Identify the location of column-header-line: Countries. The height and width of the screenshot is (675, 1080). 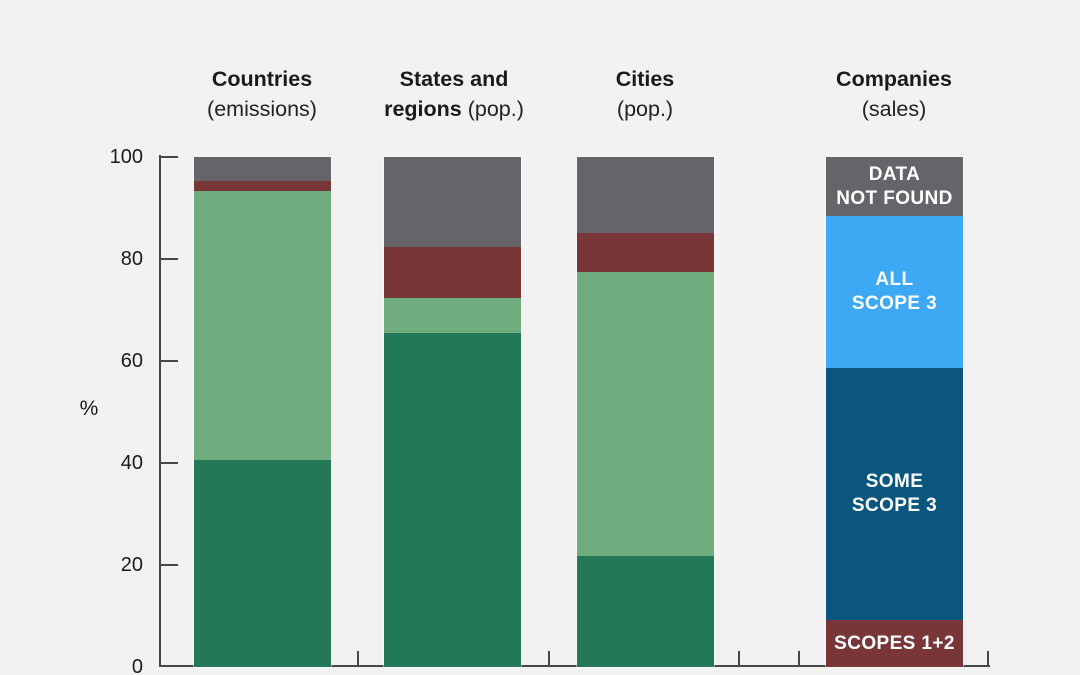
(262, 79).